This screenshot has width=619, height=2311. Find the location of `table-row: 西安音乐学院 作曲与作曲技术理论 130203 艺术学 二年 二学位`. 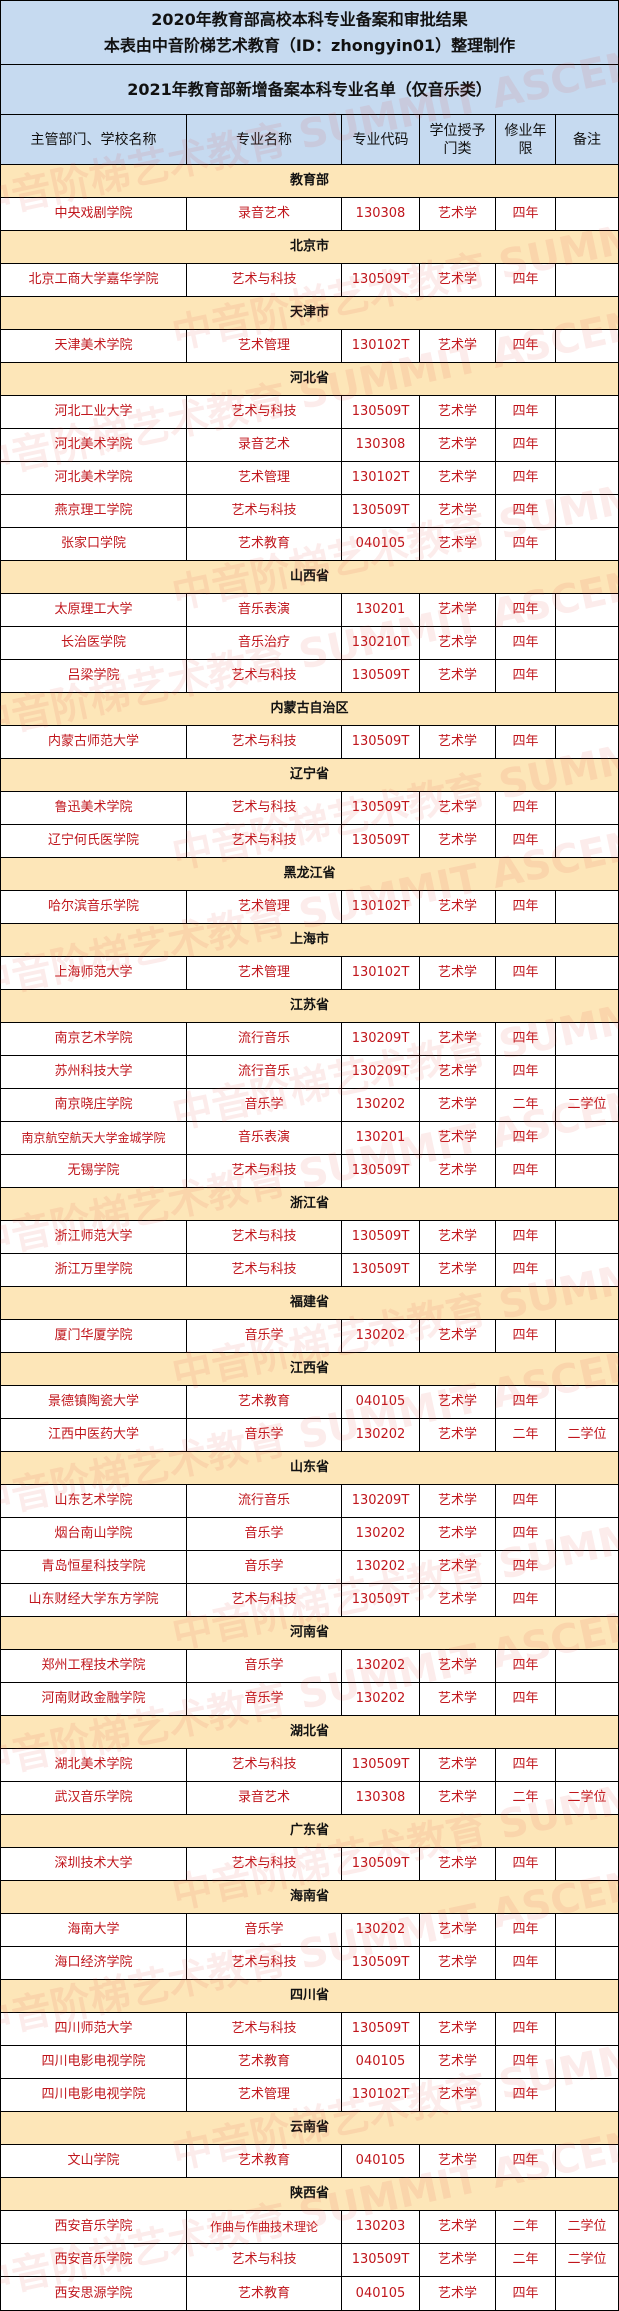

table-row: 西安音乐学院 作曲与作曲技术理论 130203 艺术学 二年 二学位 is located at coordinates (309, 2227).